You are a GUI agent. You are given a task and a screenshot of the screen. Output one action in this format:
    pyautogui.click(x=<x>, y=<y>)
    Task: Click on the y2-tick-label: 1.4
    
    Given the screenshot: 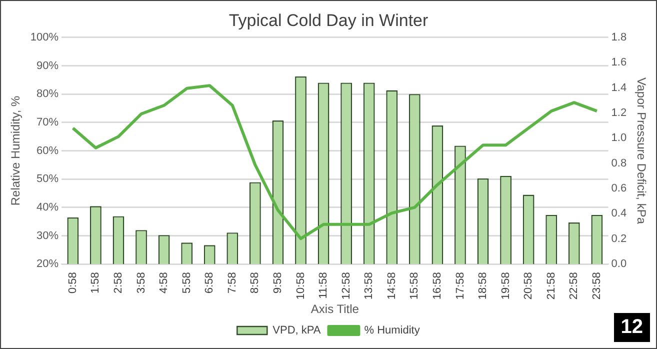 What is the action you would take?
    pyautogui.click(x=619, y=88)
    